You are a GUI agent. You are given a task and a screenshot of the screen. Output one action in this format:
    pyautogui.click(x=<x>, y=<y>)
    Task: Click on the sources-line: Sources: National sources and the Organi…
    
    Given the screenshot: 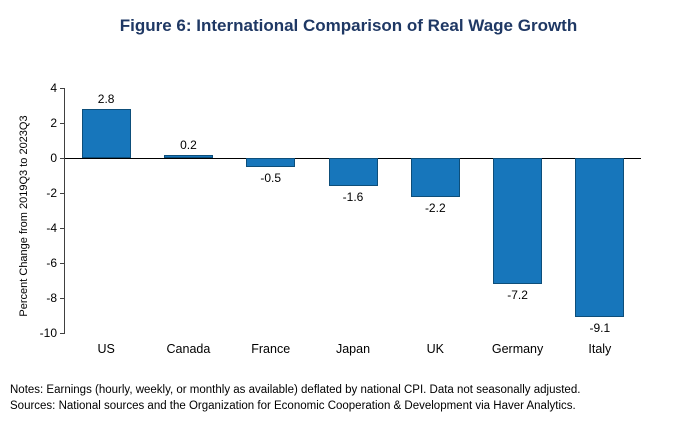 What is the action you would take?
    pyautogui.click(x=293, y=406)
    